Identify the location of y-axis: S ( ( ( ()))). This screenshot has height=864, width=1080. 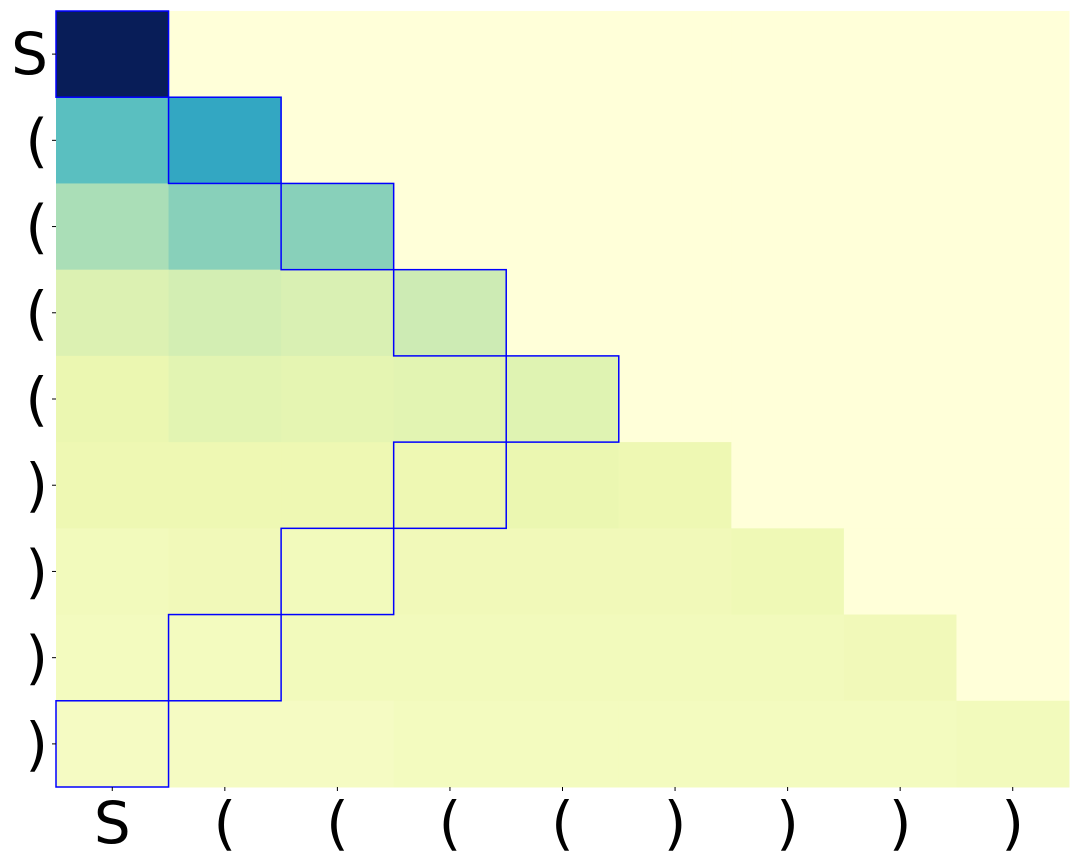
(33, 399).